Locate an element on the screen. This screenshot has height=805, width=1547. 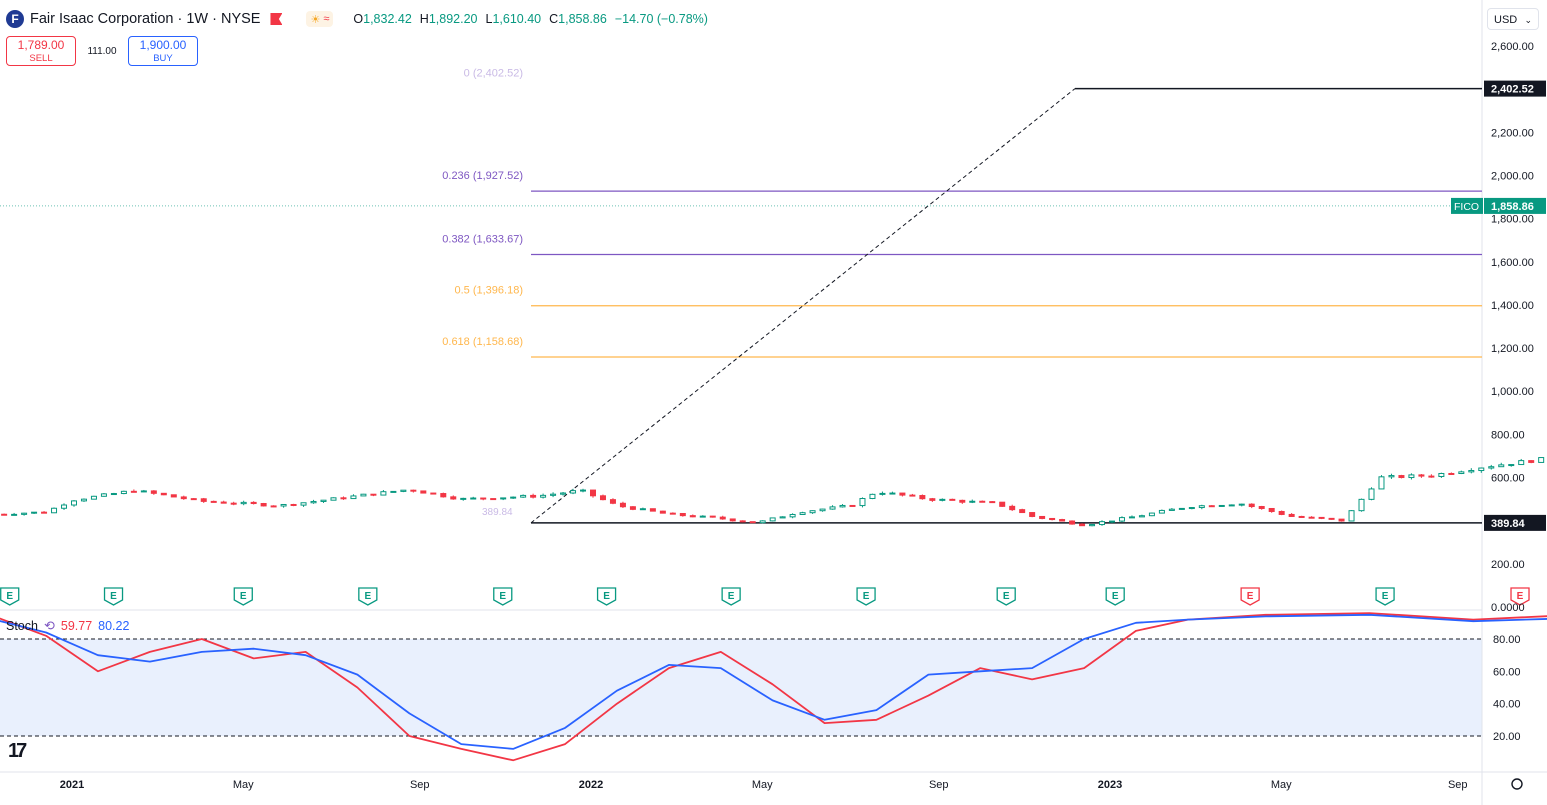
weather-status-badge: ☀ ≈ is located at coordinates (320, 19).